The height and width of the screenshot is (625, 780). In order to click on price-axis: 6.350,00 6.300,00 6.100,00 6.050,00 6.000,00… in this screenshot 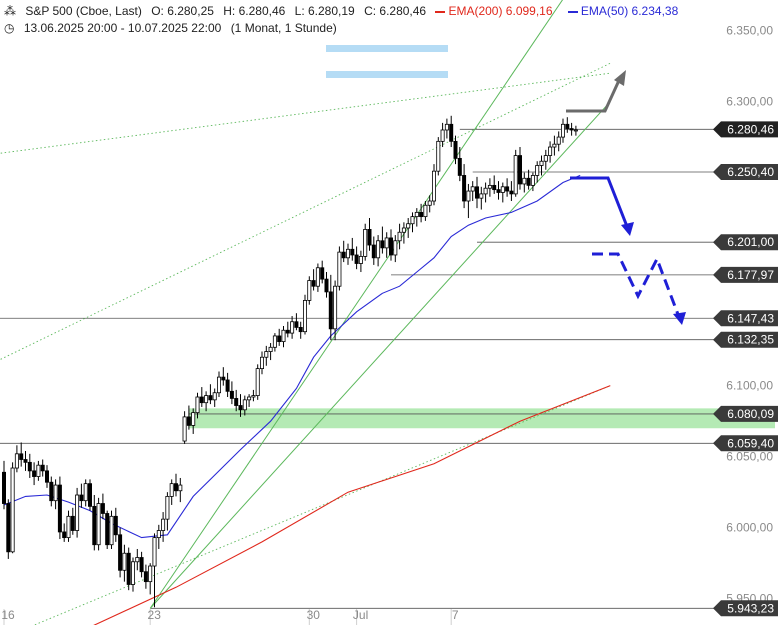, I will do `click(749, 315)`.